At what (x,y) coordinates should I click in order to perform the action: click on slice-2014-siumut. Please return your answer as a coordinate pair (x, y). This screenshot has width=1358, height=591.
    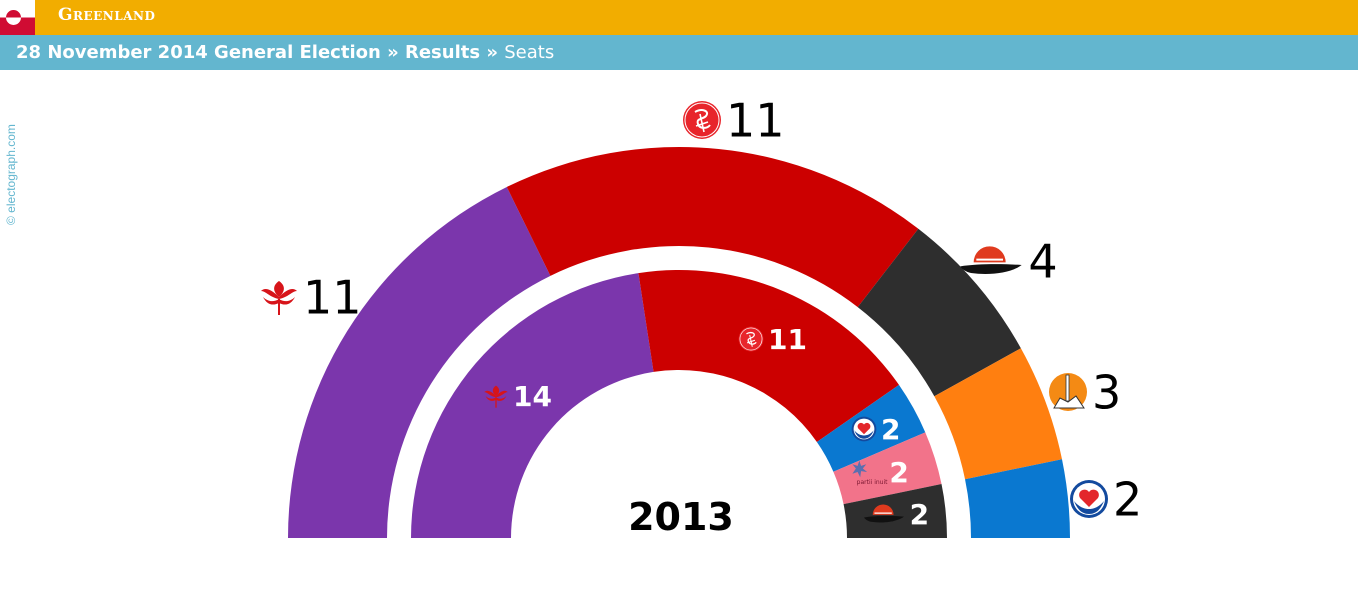
    Looking at the image, I should click on (419, 362).